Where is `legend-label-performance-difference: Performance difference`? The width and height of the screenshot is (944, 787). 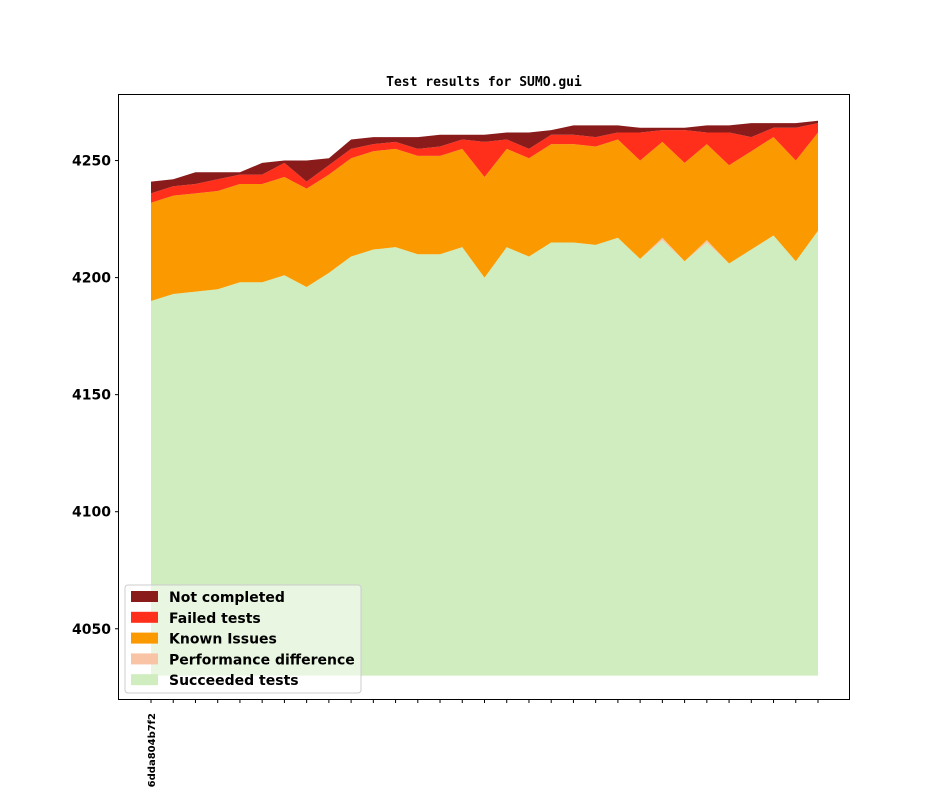 legend-label-performance-difference: Performance difference is located at coordinates (262, 660).